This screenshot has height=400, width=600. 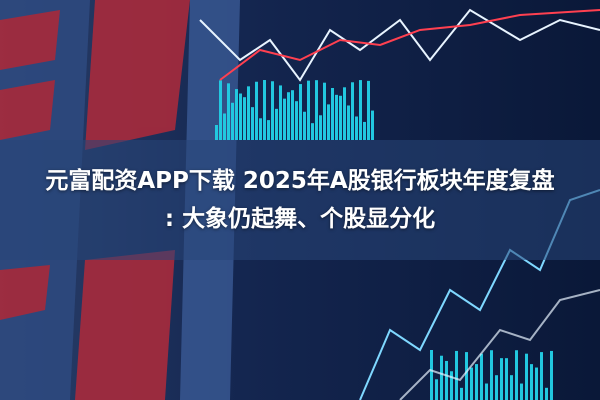 I want to click on article-title-line-2: : 大象仍起舞、个股显分化, so click(x=300, y=219).